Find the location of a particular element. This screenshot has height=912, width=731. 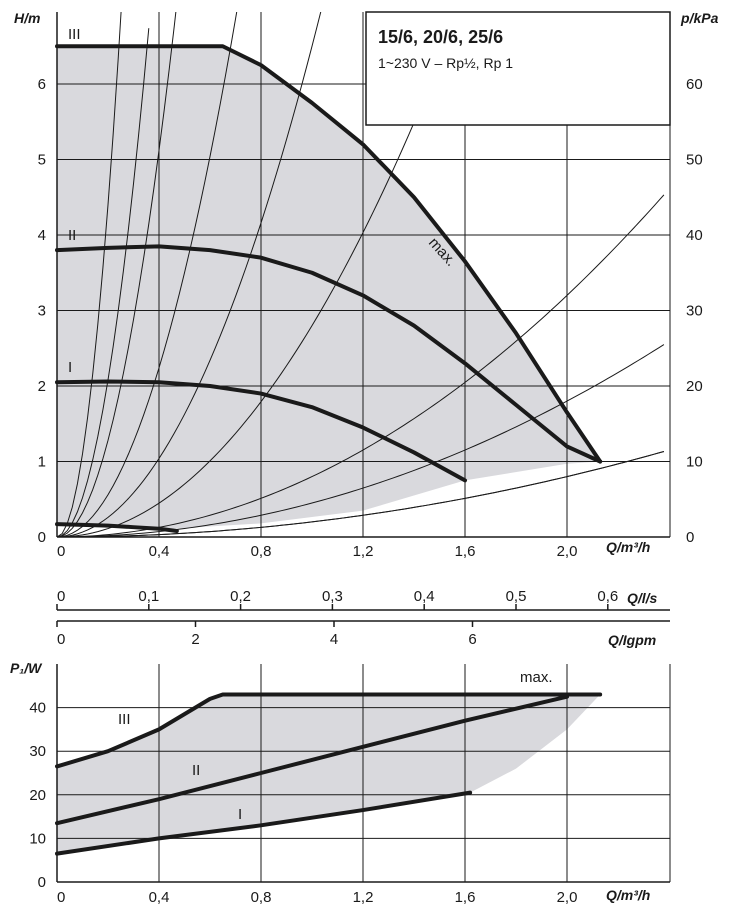

pressure-tick: 0 is located at coordinates (690, 537).